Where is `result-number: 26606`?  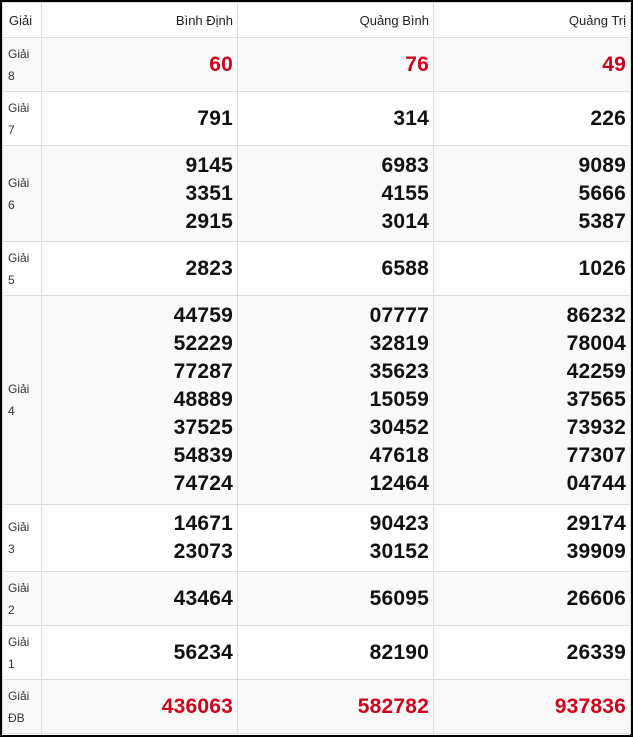 result-number: 26606 is located at coordinates (596, 598).